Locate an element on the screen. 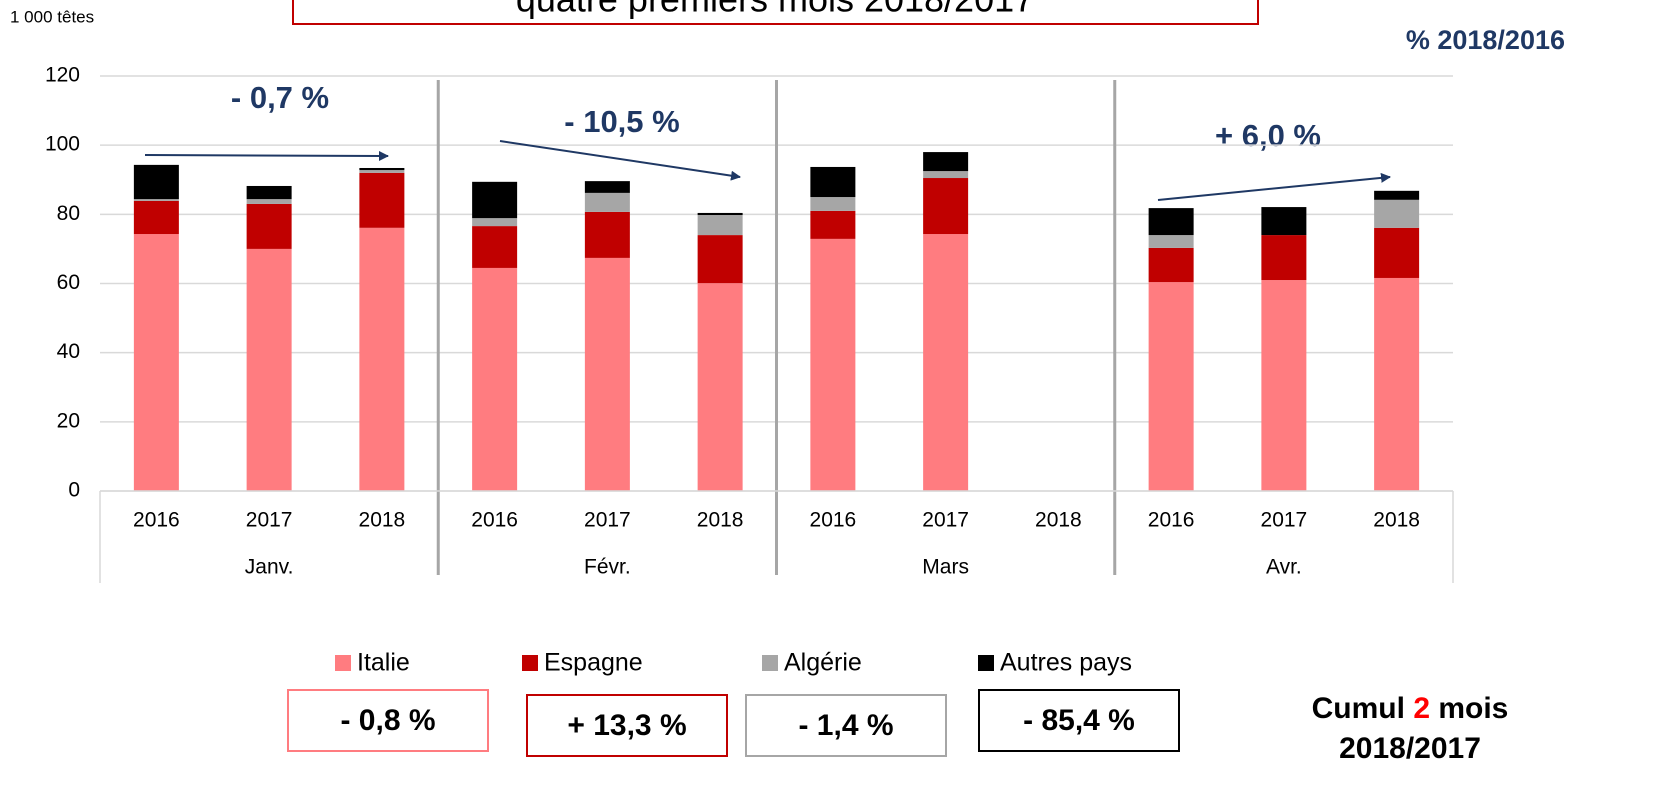  y-tick-label: 60 is located at coordinates (68, 282).